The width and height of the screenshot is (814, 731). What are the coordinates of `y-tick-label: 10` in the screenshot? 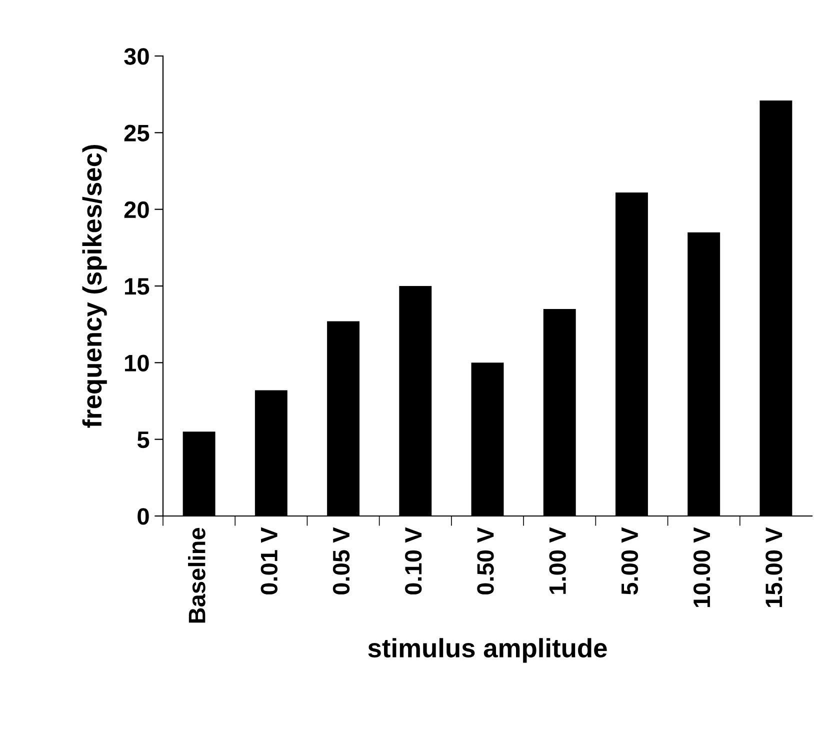 It's located at (137, 363).